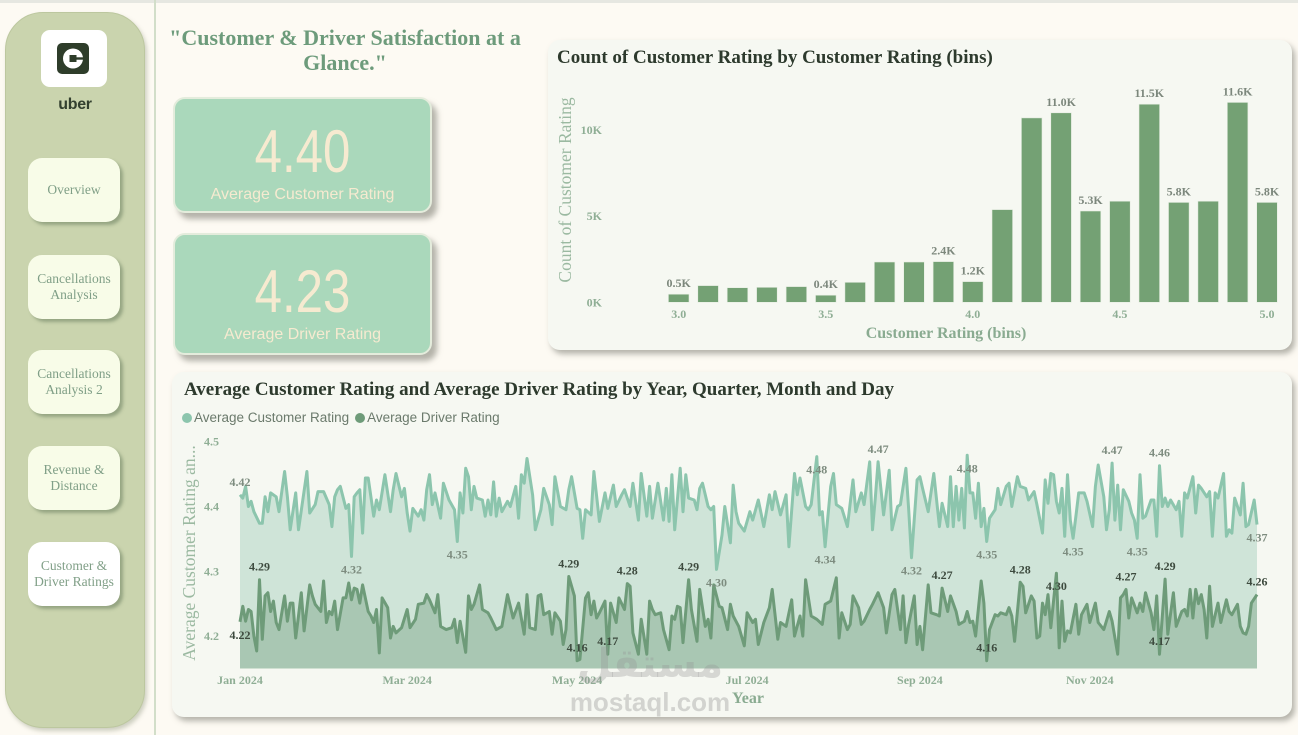 This screenshot has height=735, width=1298. I want to click on bar-data-label: 11.6K, so click(1238, 91).